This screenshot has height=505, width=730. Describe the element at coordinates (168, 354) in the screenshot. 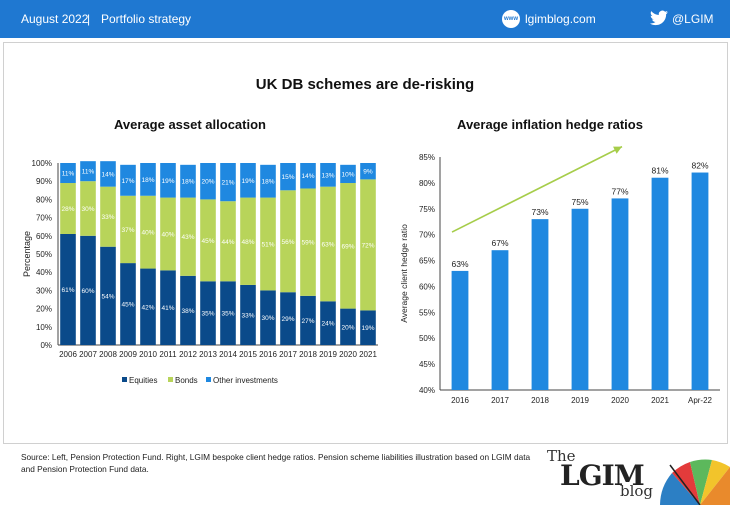

I see `x-tick-label: 2011` at that location.